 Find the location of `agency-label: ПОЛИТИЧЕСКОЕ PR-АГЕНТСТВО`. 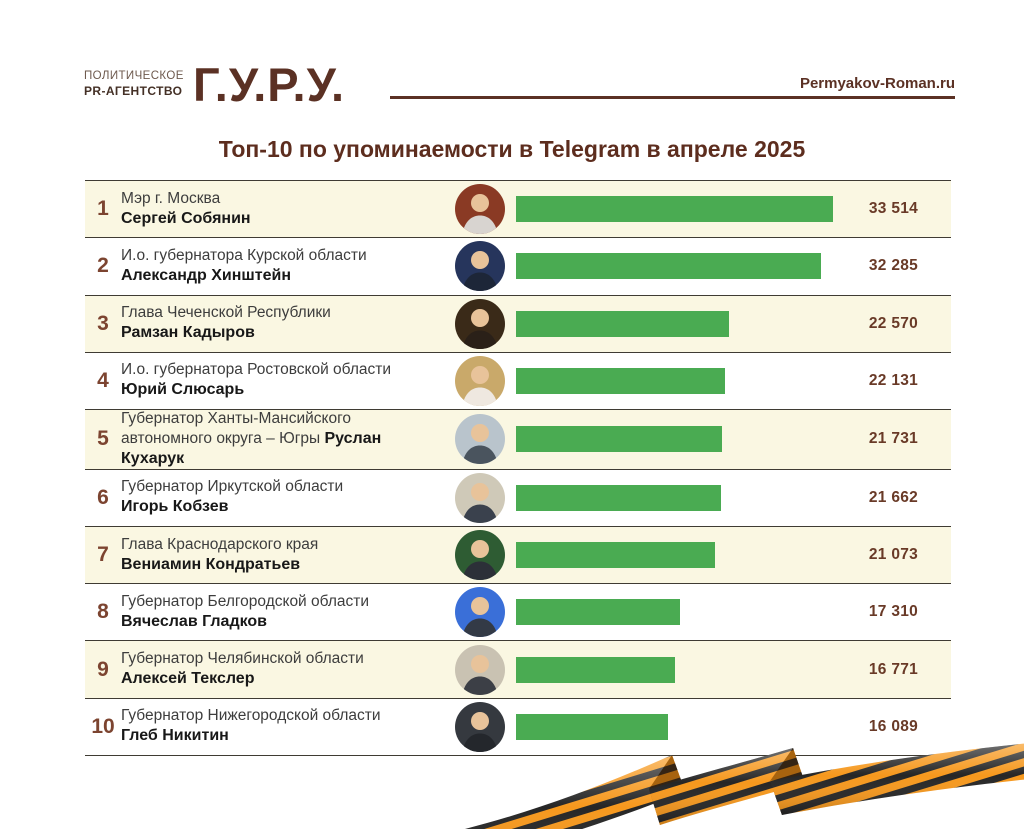

agency-label: ПОЛИТИЧЕСКОЕ PR-АГЕНТСТВО is located at coordinates (134, 84).